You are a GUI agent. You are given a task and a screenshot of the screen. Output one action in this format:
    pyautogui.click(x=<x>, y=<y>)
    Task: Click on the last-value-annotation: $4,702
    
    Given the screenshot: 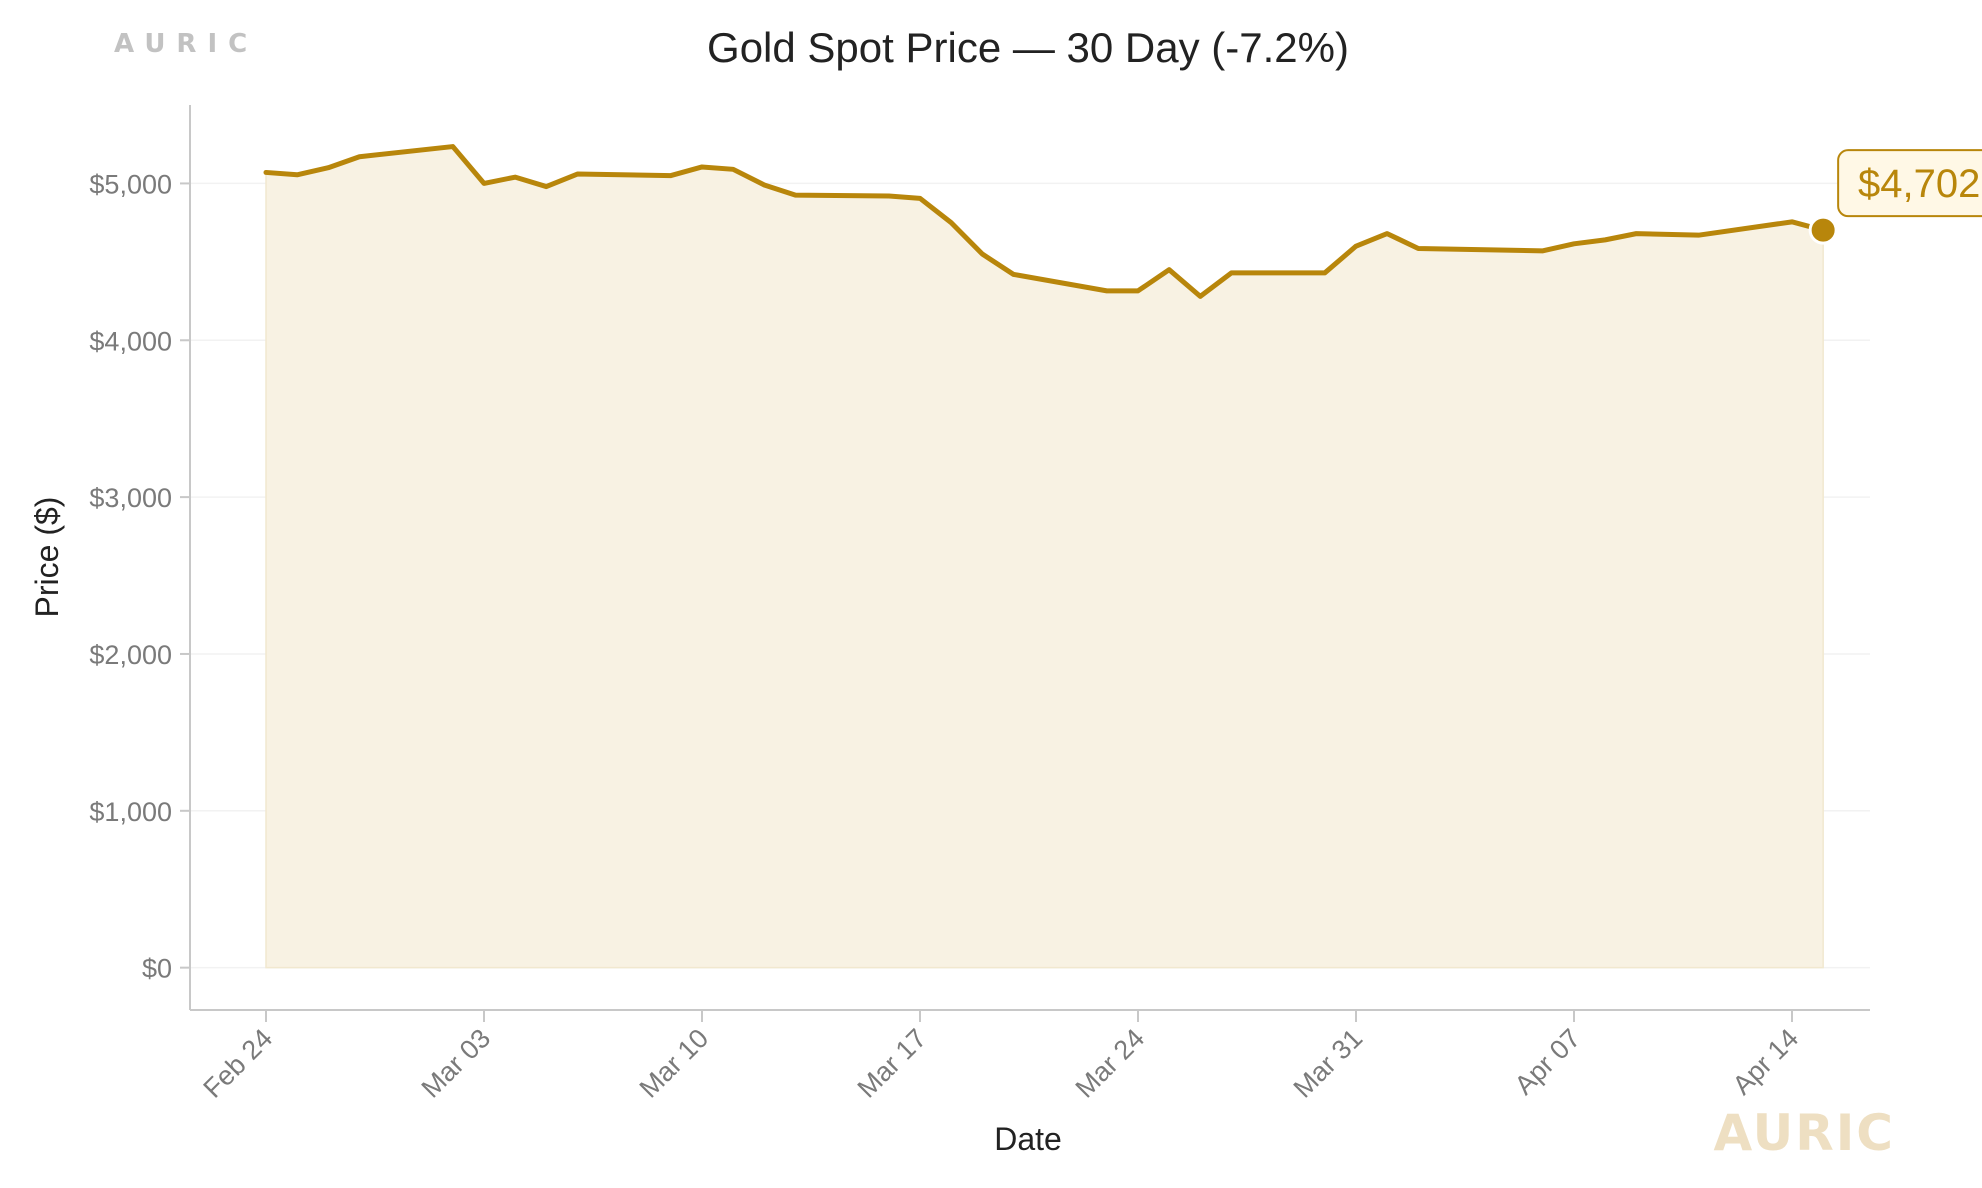 What is the action you would take?
    pyautogui.click(x=1895, y=197)
    